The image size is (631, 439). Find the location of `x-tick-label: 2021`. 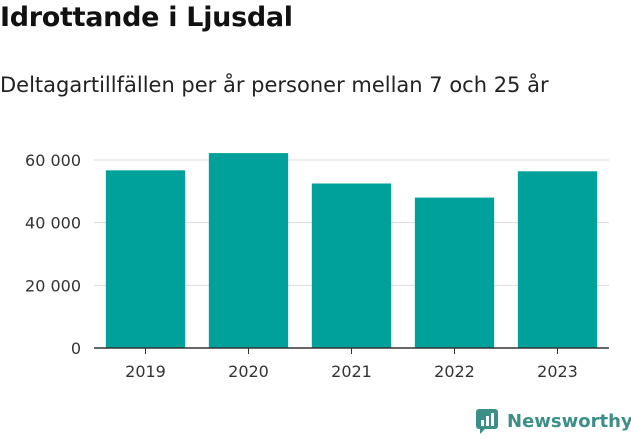

x-tick-label: 2021 is located at coordinates (351, 371).